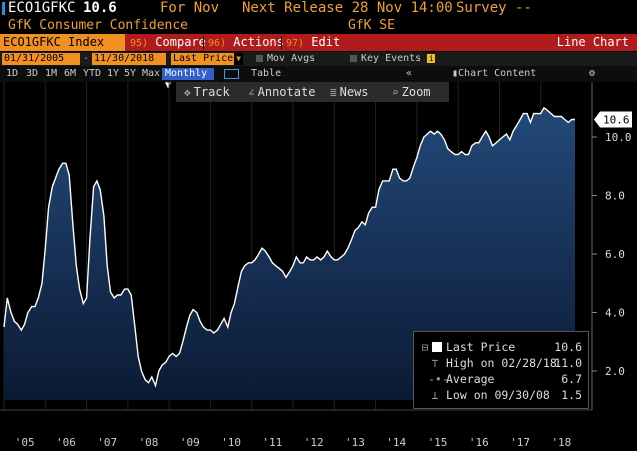  What do you see at coordinates (149, 442) in the screenshot?
I see `x-axis-tick-label: '08` at bounding box center [149, 442].